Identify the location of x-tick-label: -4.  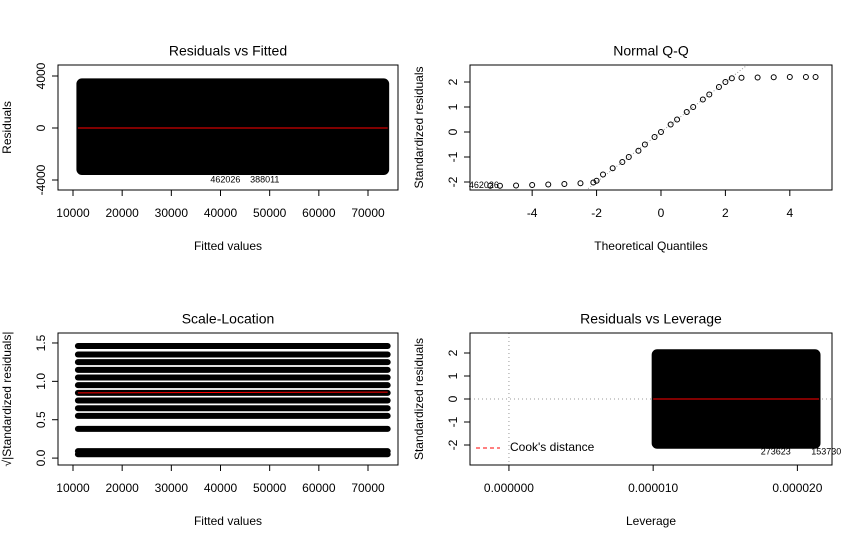
(532, 213).